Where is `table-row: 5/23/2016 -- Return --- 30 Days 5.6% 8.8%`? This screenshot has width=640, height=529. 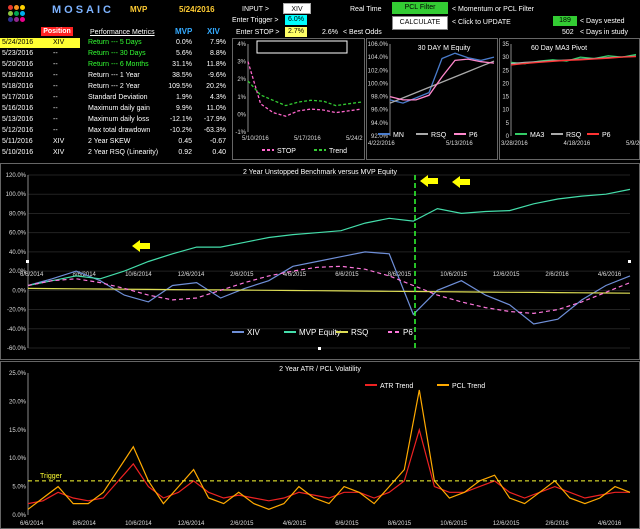
table-row: 5/23/2016 -- Return --- 30 Days 5.6% 8.8% is located at coordinates (116, 54).